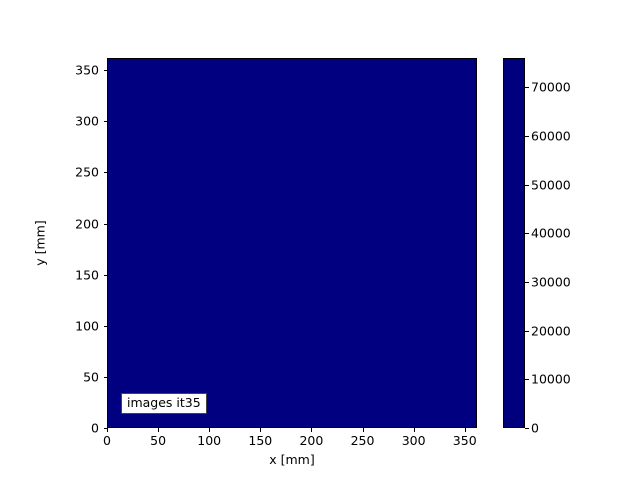 This screenshot has width=640, height=480. Describe the element at coordinates (107, 440) in the screenshot. I see `x-tick-label: 0` at that location.